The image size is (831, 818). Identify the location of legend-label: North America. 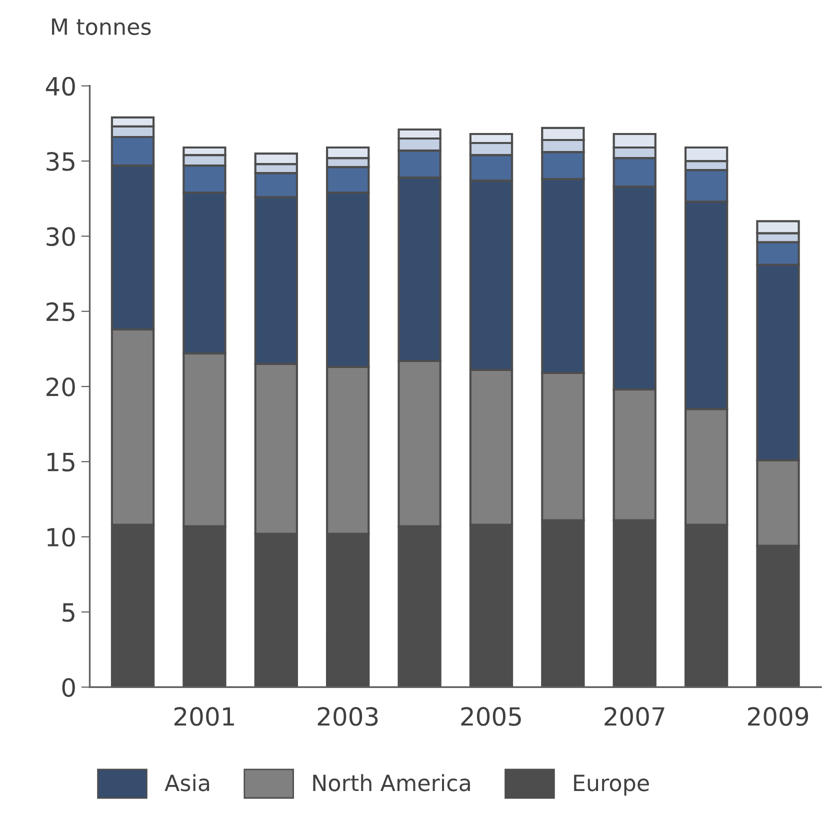
(391, 783).